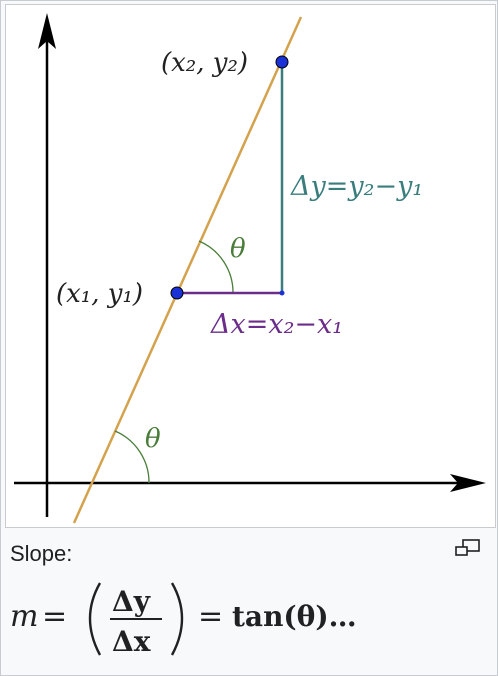 This screenshot has width=498, height=676. Describe the element at coordinates (468, 548) in the screenshot. I see `enlarge-icon` at that location.